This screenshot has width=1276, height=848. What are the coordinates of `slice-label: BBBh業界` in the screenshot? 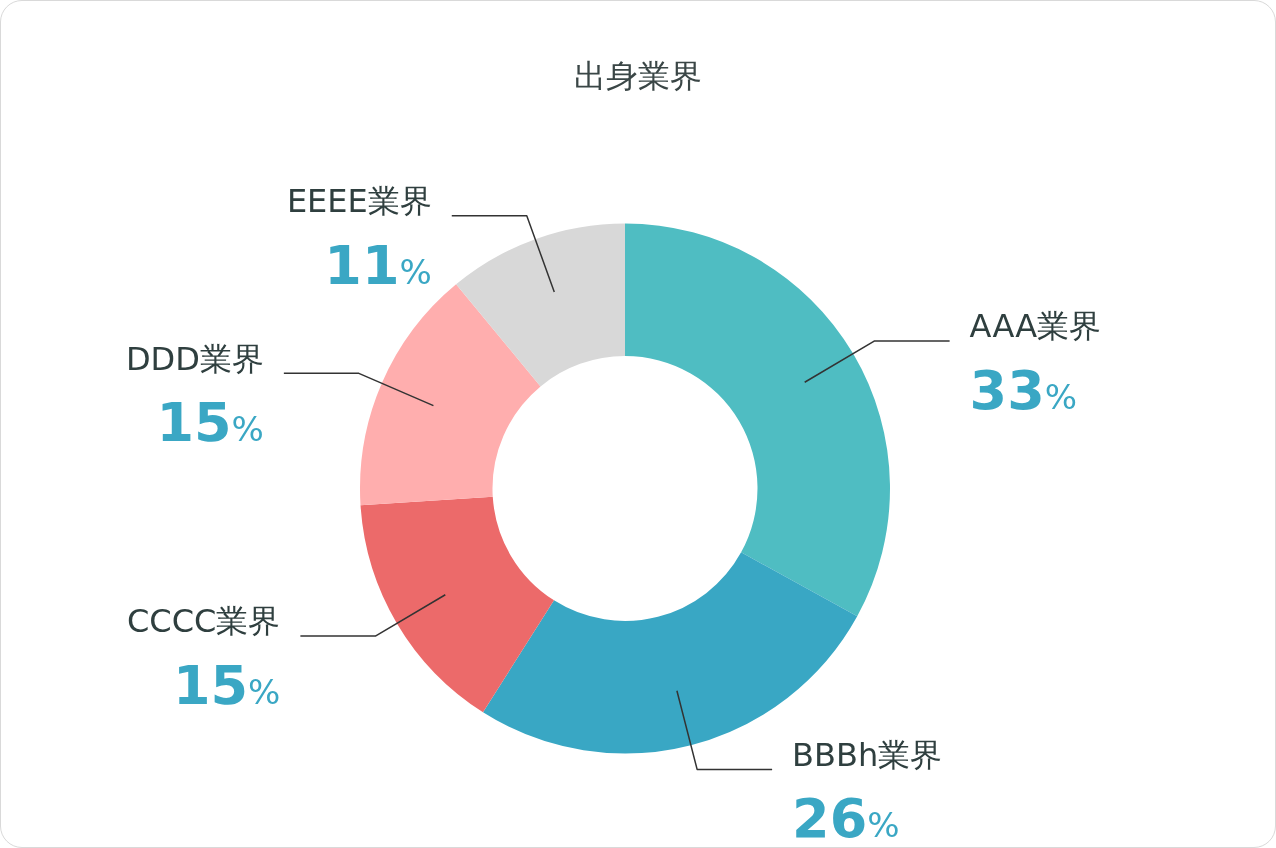 It's located at (867, 754).